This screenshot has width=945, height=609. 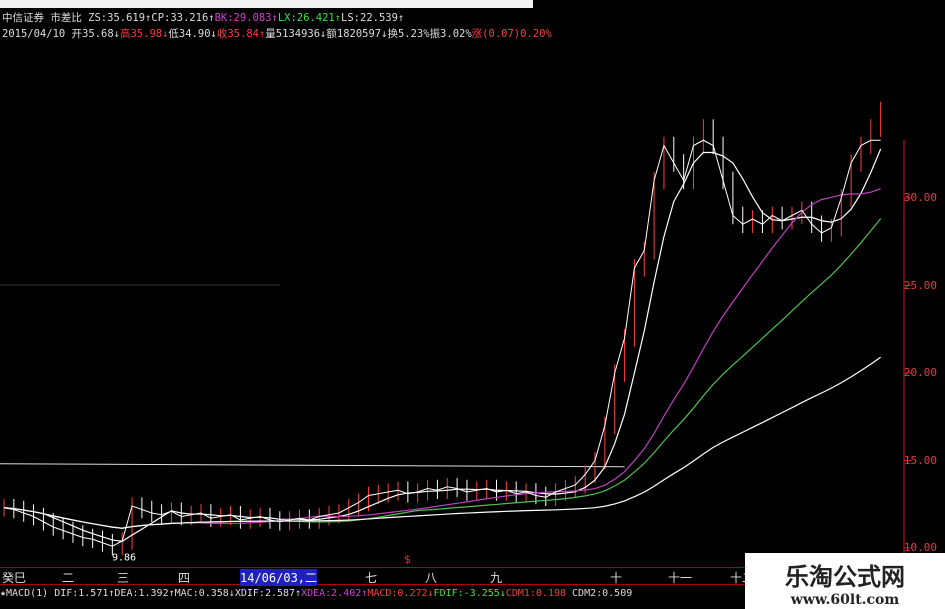 I want to click on readout-field: XDEA:2.402↑, so click(x=334, y=593).